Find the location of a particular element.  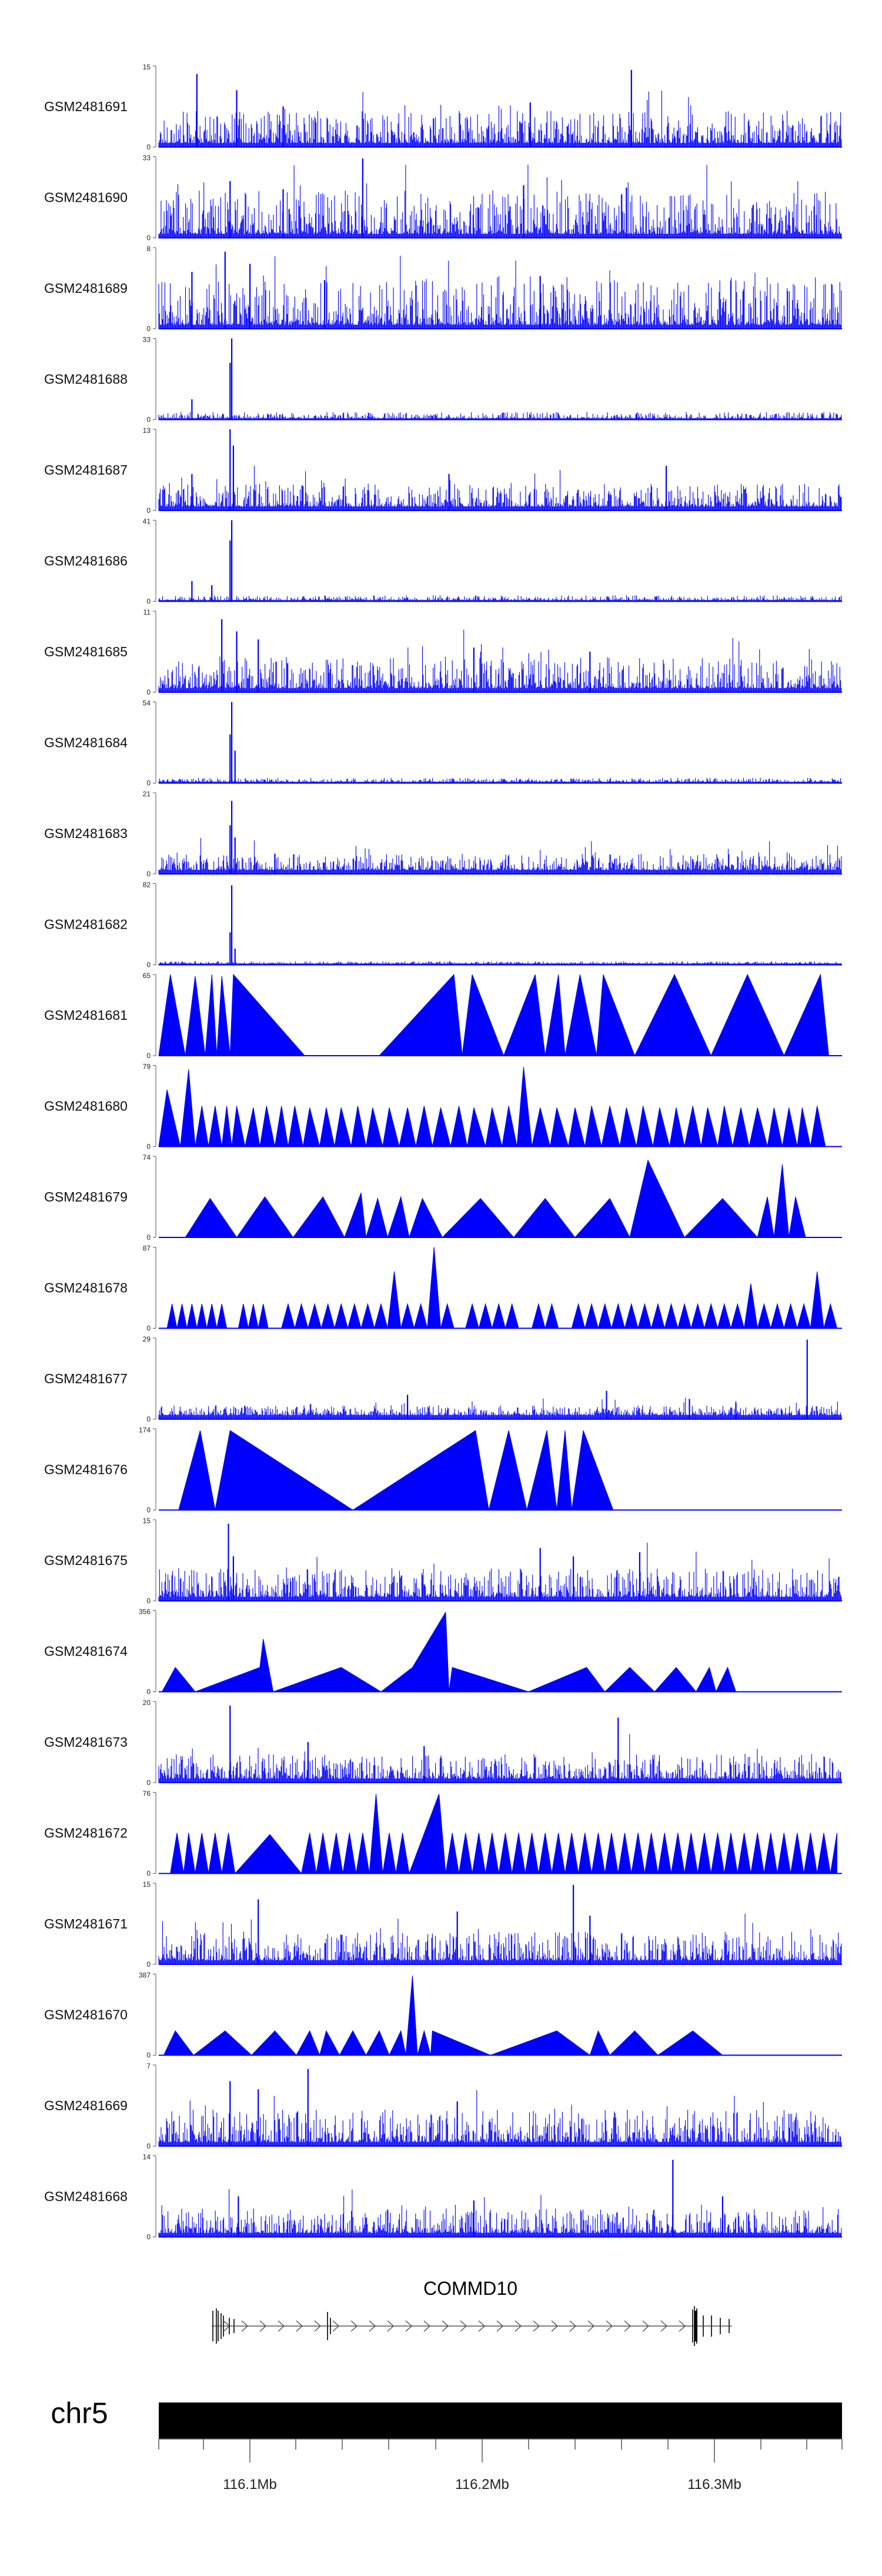

y-max-label: 33 is located at coordinates (147, 158).